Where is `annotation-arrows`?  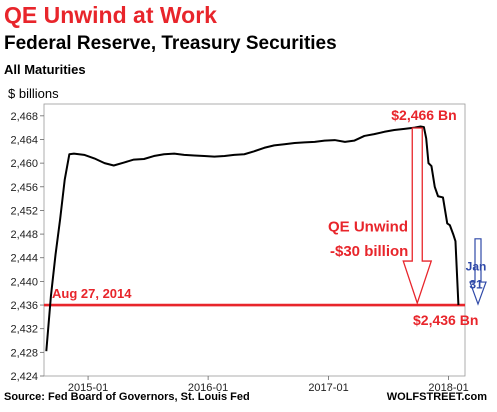 annotation-arrows is located at coordinates (444, 216).